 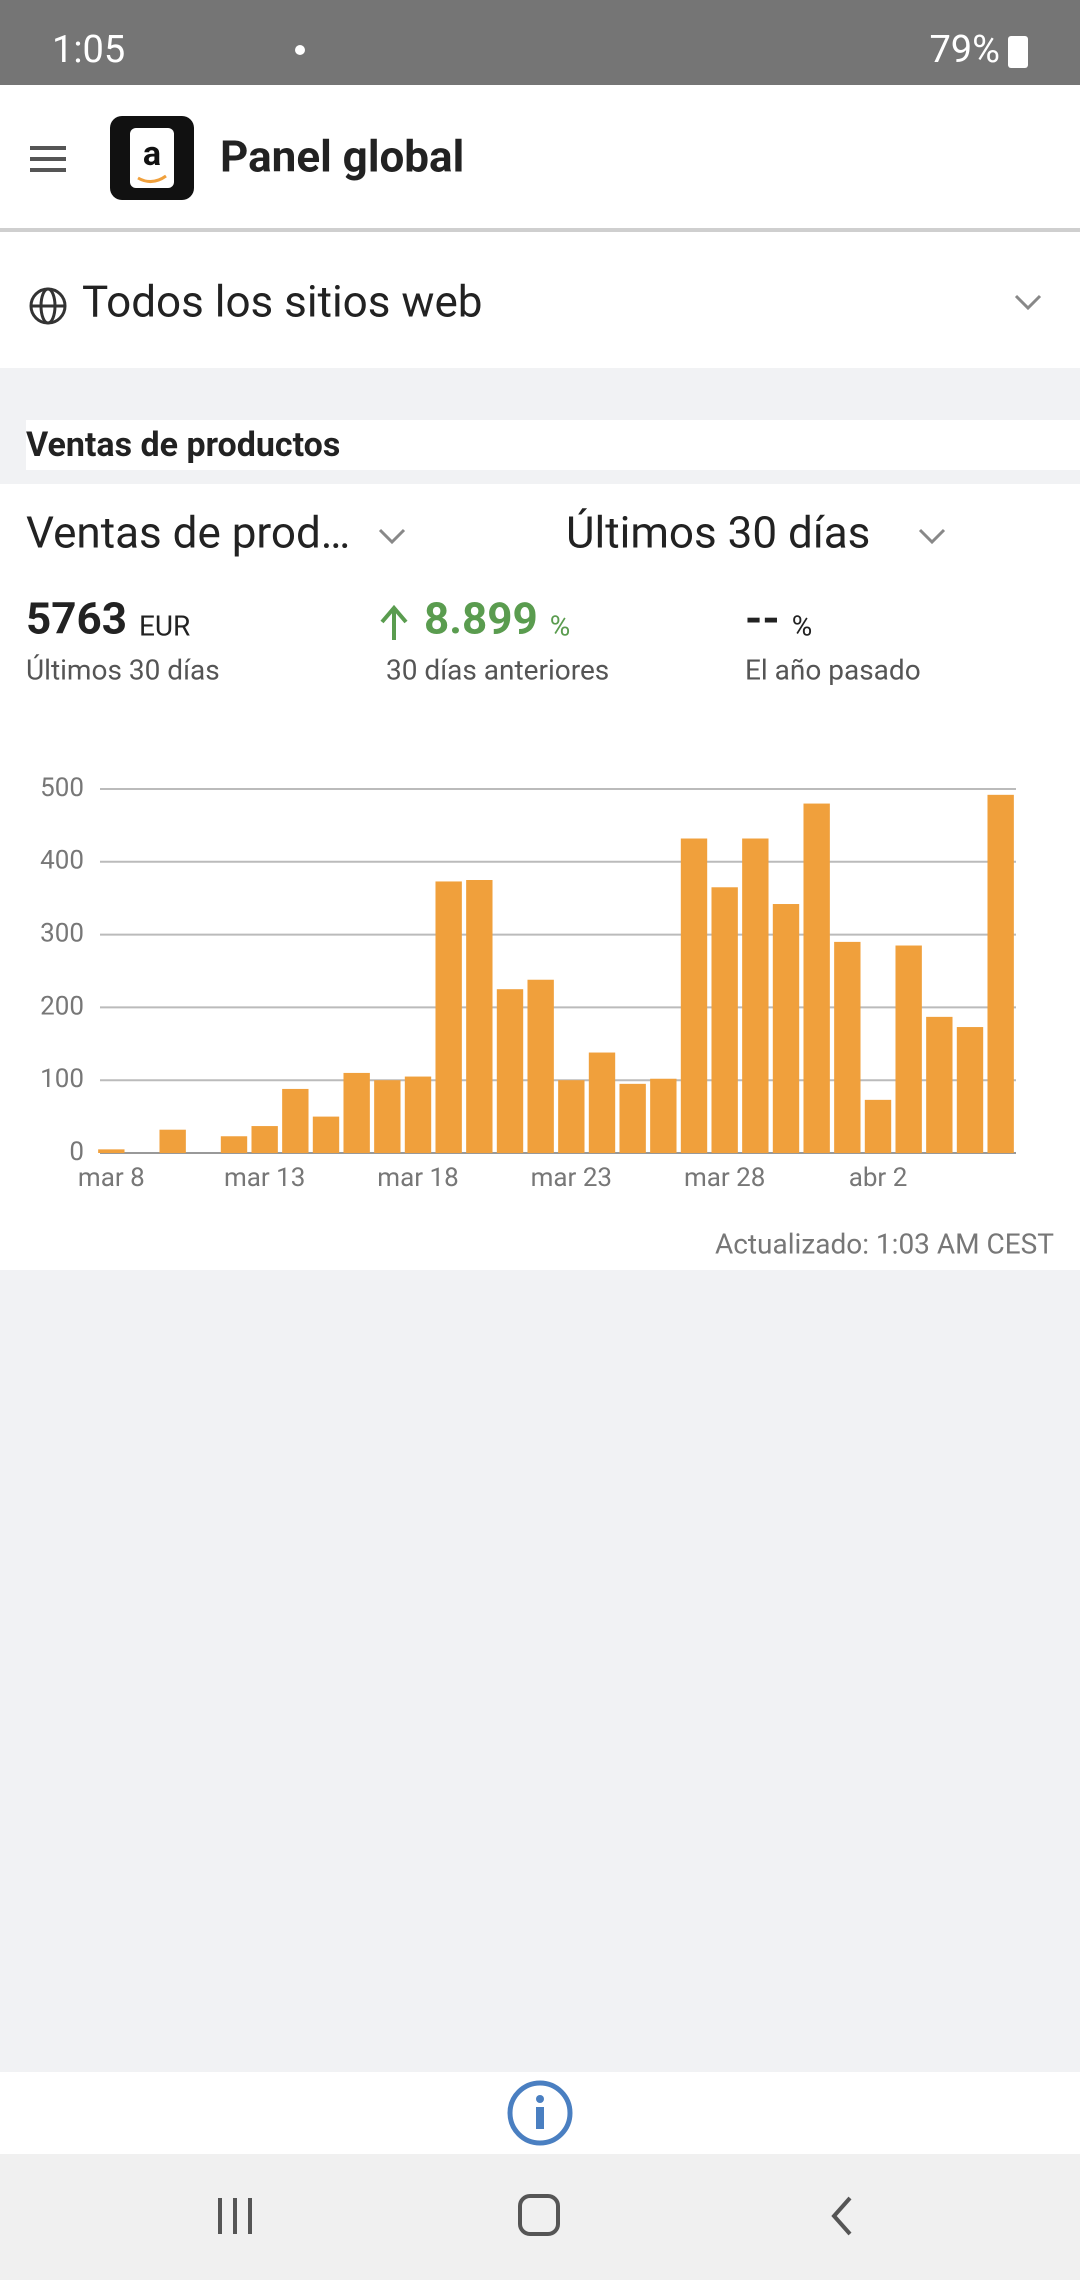 I want to click on app-title: Panel global, so click(x=342, y=157).